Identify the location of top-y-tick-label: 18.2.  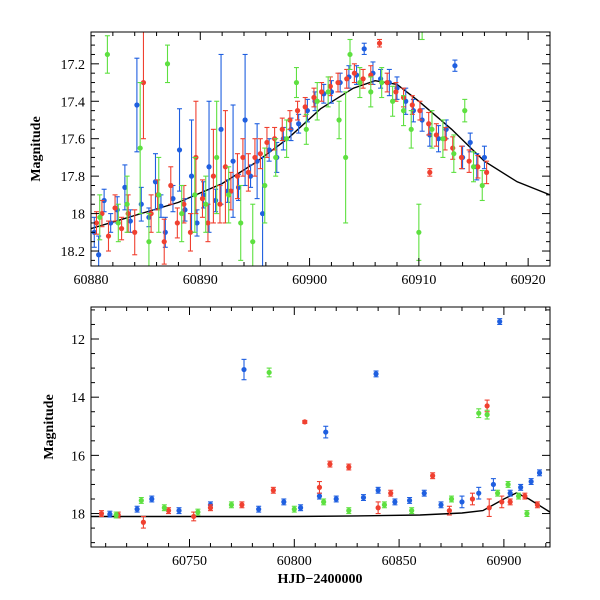
(73, 252).